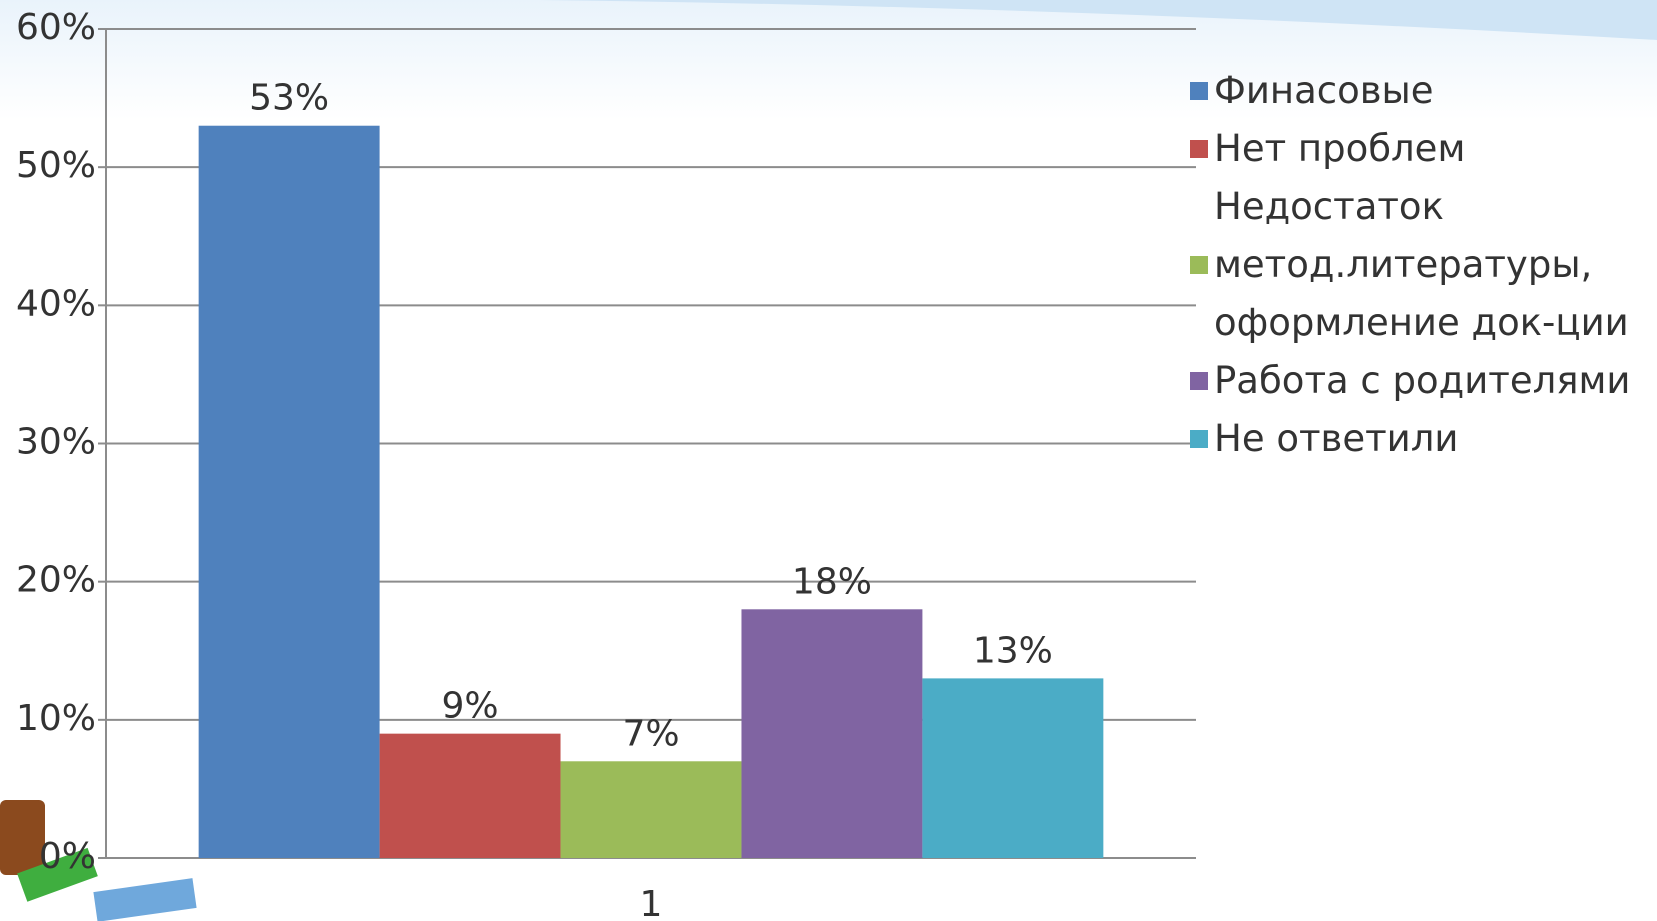 This screenshot has height=921, width=1657. Describe the element at coordinates (289, 98) in the screenshot. I see `data-label: 53%` at that location.